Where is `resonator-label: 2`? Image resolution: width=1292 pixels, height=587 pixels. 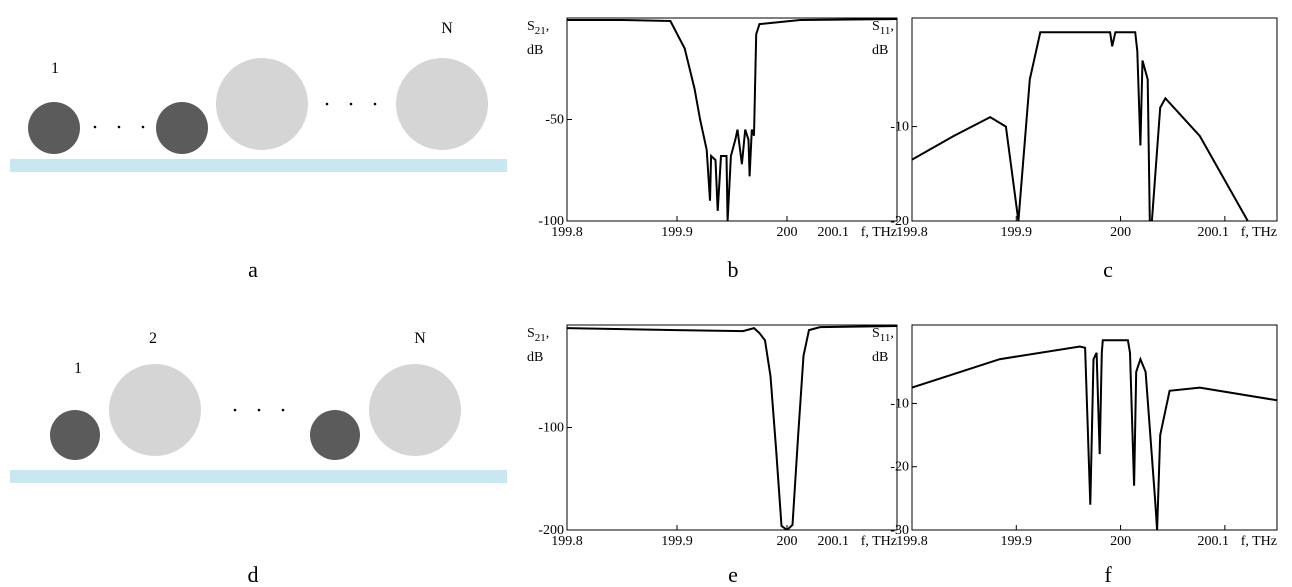 resonator-label: 2 is located at coordinates (153, 338).